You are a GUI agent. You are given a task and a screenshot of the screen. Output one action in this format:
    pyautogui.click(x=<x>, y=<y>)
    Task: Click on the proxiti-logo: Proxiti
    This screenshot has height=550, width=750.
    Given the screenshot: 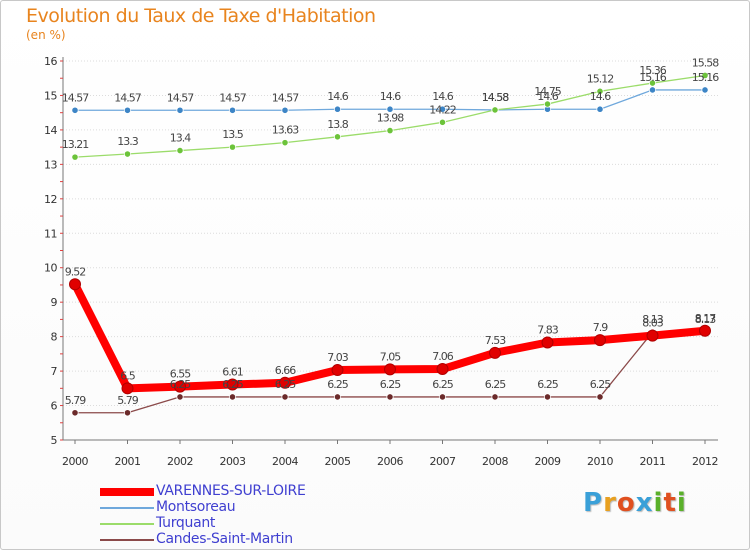 What is the action you would take?
    pyautogui.click(x=635, y=503)
    